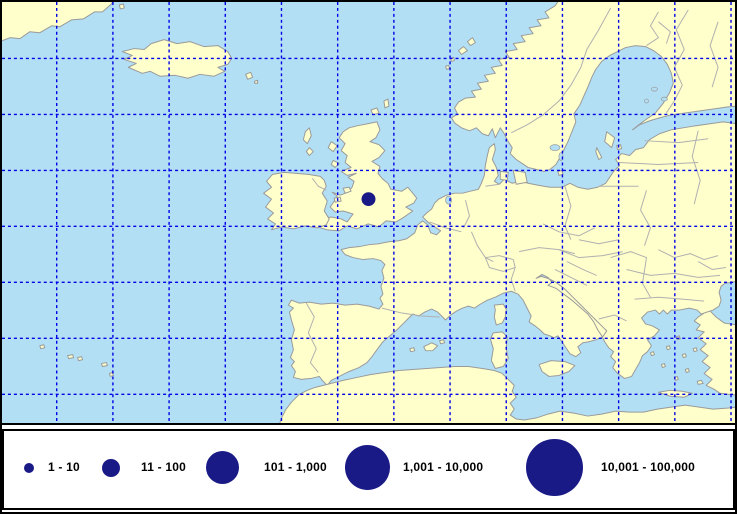 This screenshot has height=514, width=737. I want to click on legend-label: 10,001 - 100,000, so click(648, 467).